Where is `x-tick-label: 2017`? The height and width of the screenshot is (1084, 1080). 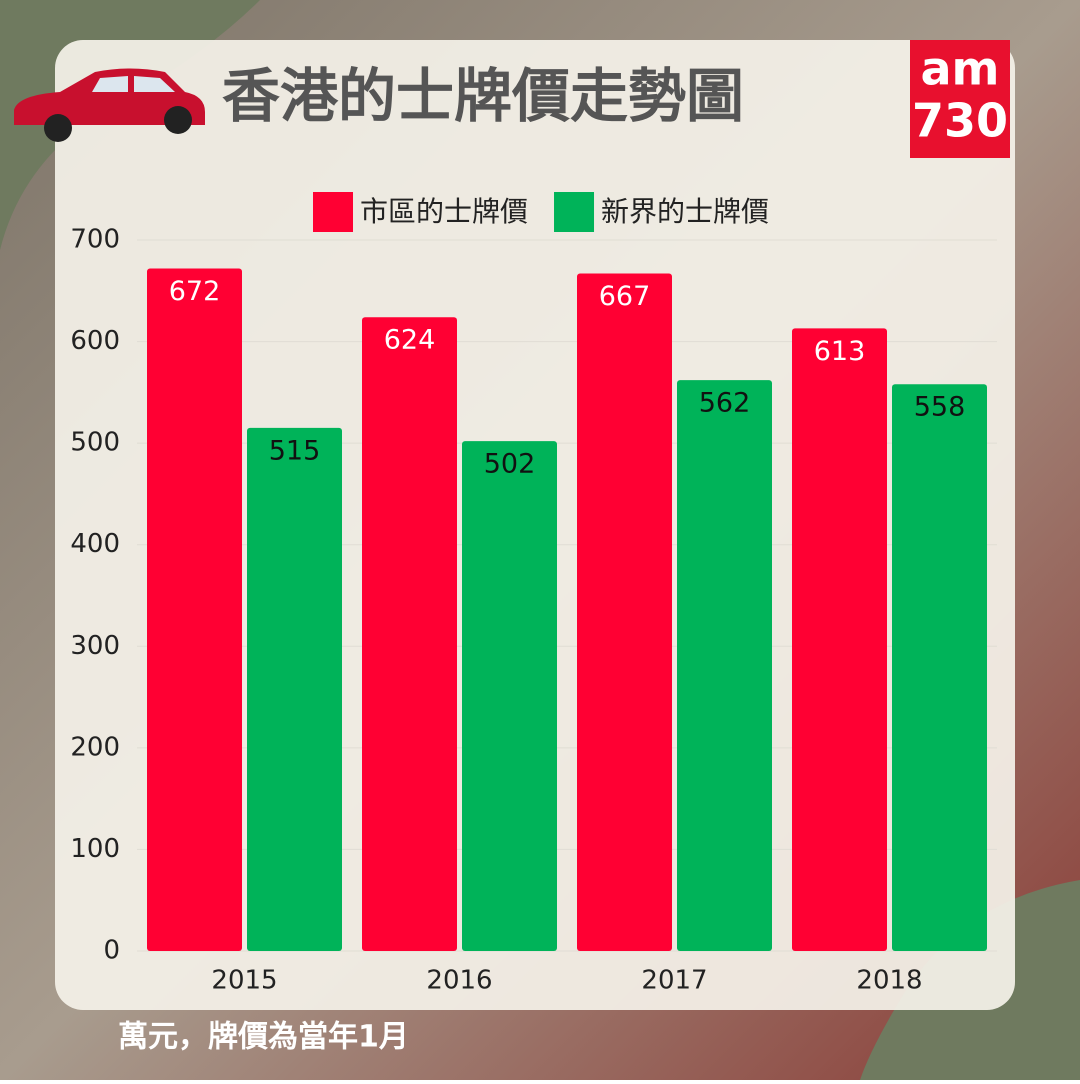 x-tick-label: 2017 is located at coordinates (674, 981).